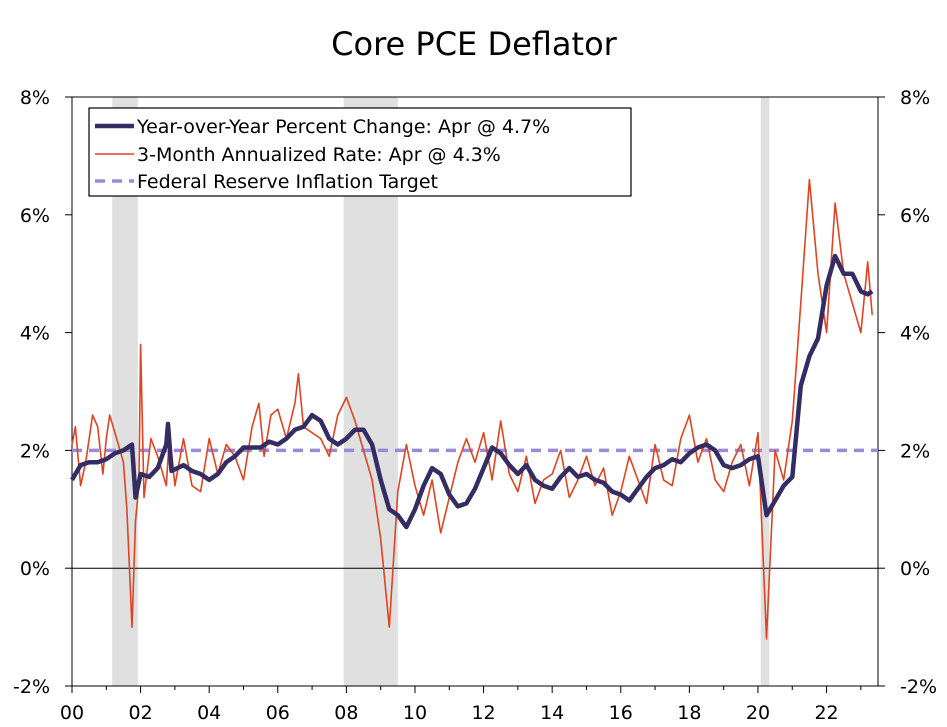 The height and width of the screenshot is (727, 947). Describe the element at coordinates (141, 713) in the screenshot. I see `x-tick-label: 02` at that location.